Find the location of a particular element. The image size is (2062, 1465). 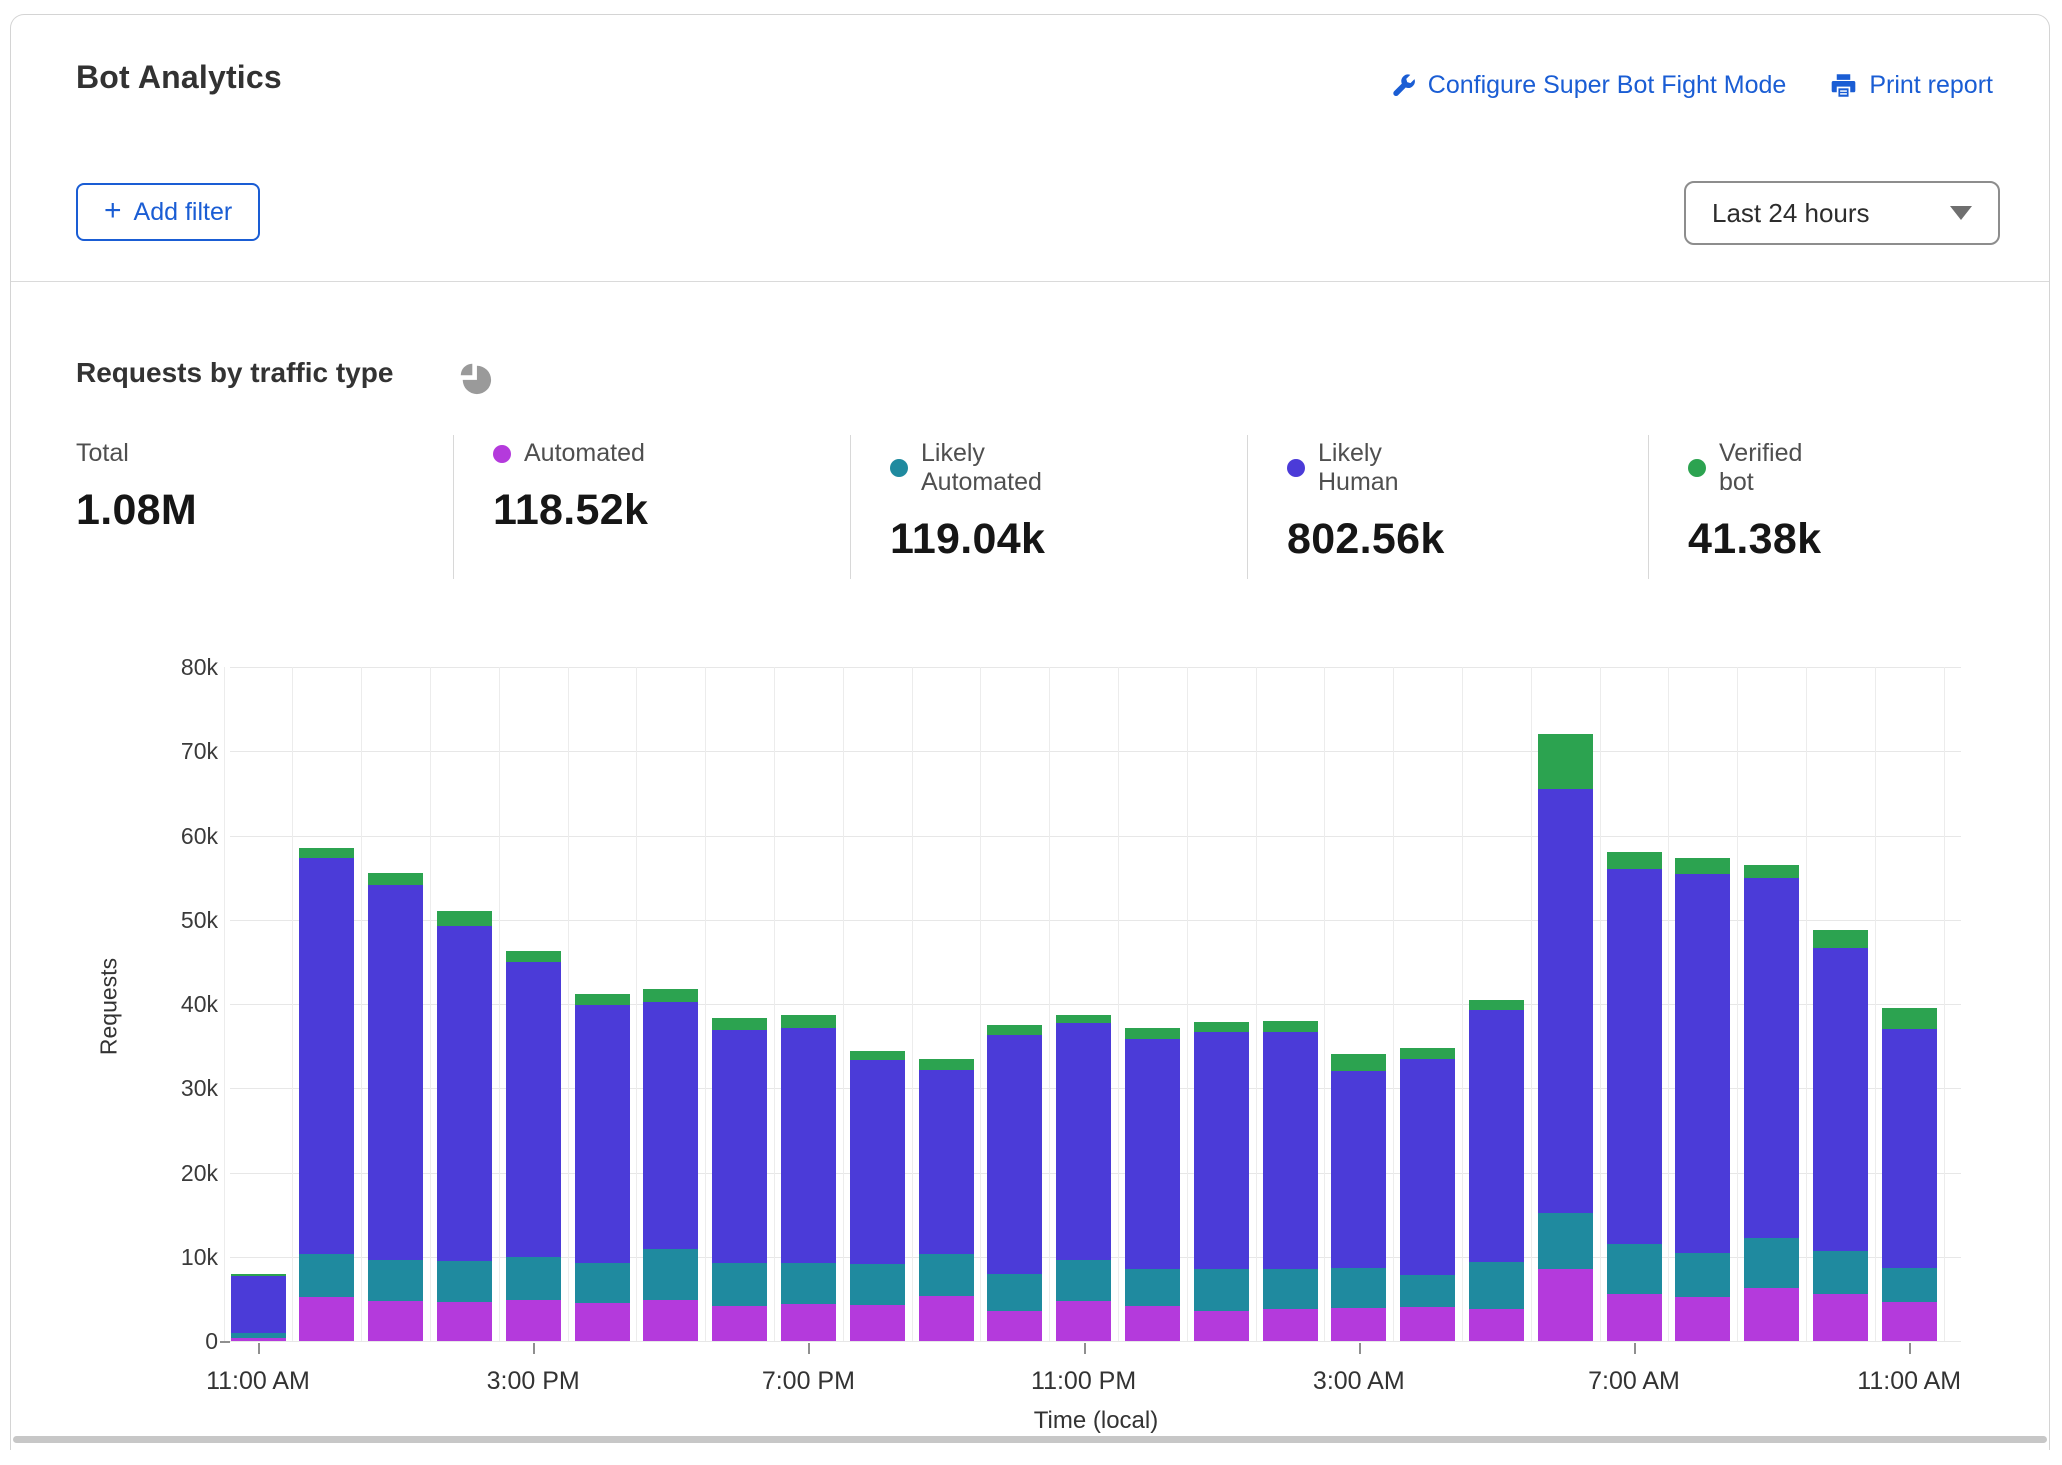

add-filter-button: + Add filter is located at coordinates (168, 212).